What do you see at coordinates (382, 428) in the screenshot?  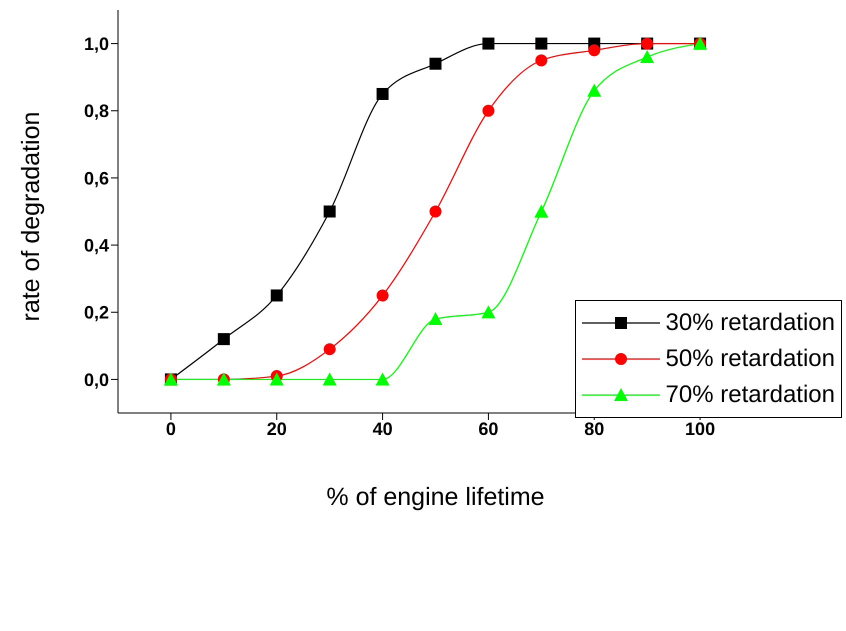 I see `x-tick-label: 40` at bounding box center [382, 428].